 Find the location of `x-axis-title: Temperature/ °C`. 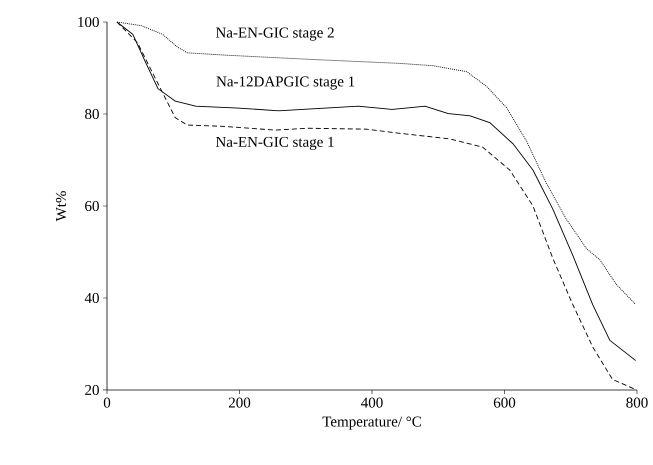

x-axis-title: Temperature/ °C is located at coordinates (371, 423).